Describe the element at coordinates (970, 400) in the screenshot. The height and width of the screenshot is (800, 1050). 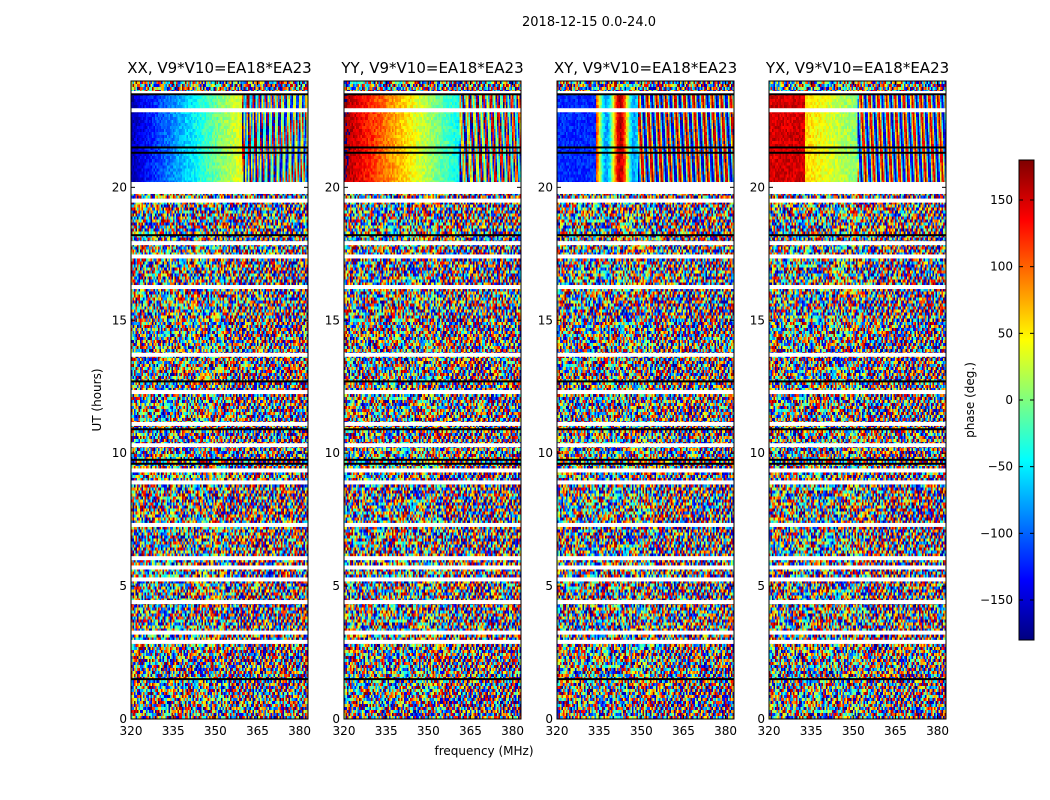
I see `colorbar-label: phase (deg.)` at that location.